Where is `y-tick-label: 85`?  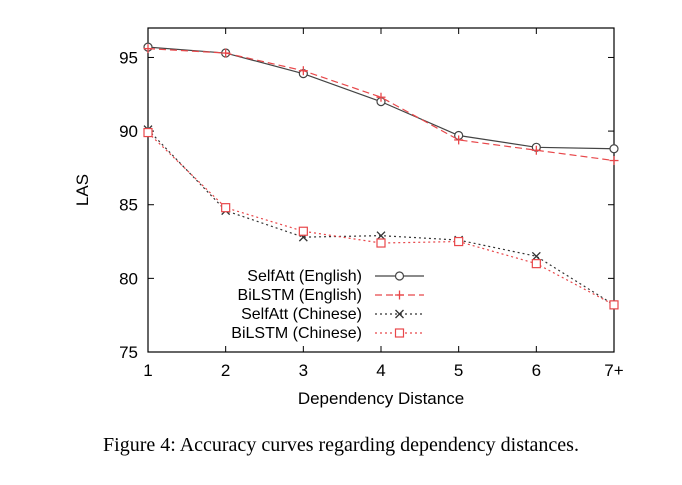 y-tick-label: 85 is located at coordinates (128, 205).